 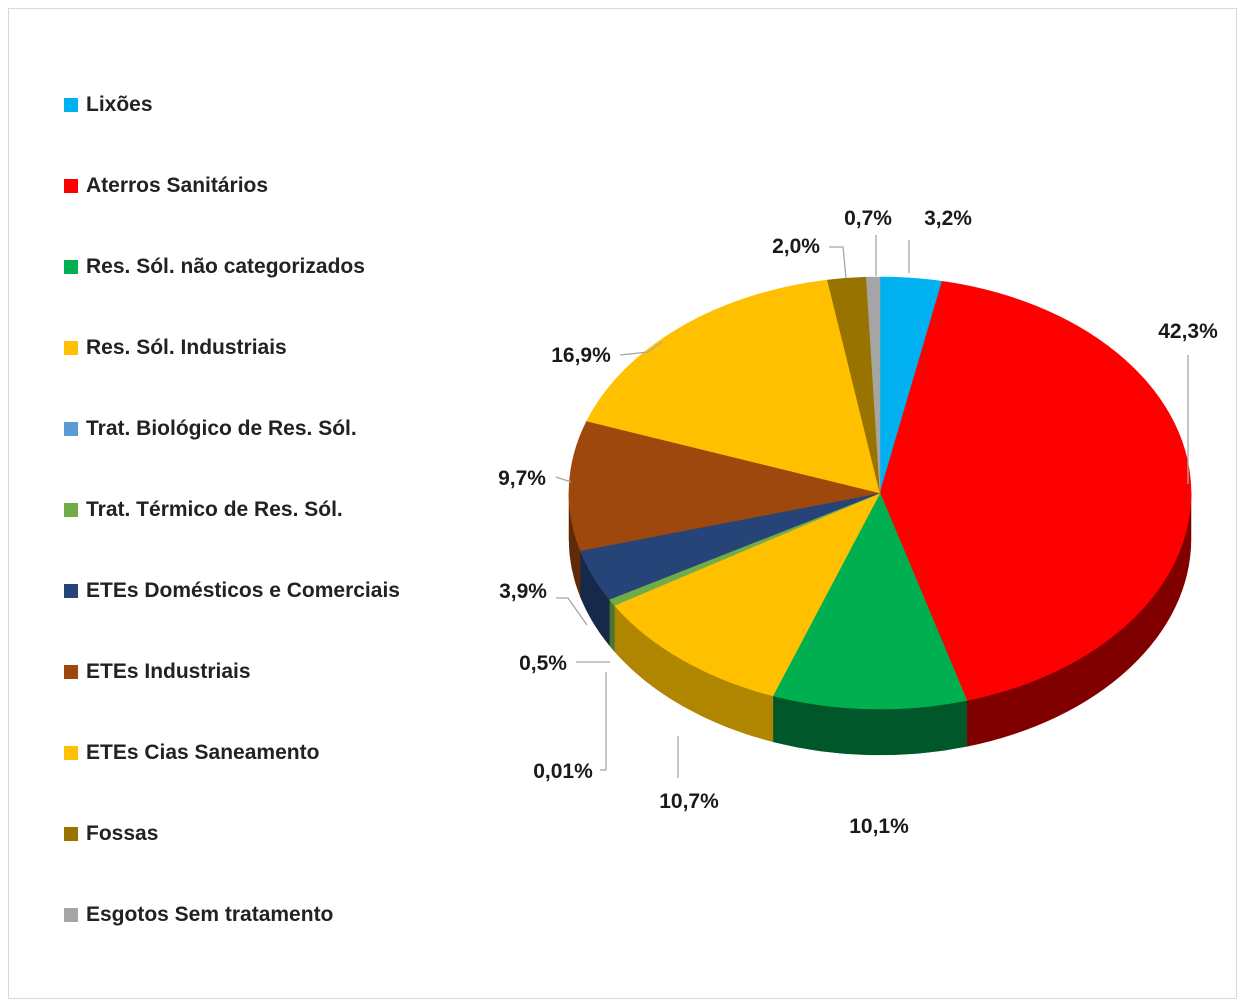 I want to click on pie-side-walls, so click(x=880, y=624).